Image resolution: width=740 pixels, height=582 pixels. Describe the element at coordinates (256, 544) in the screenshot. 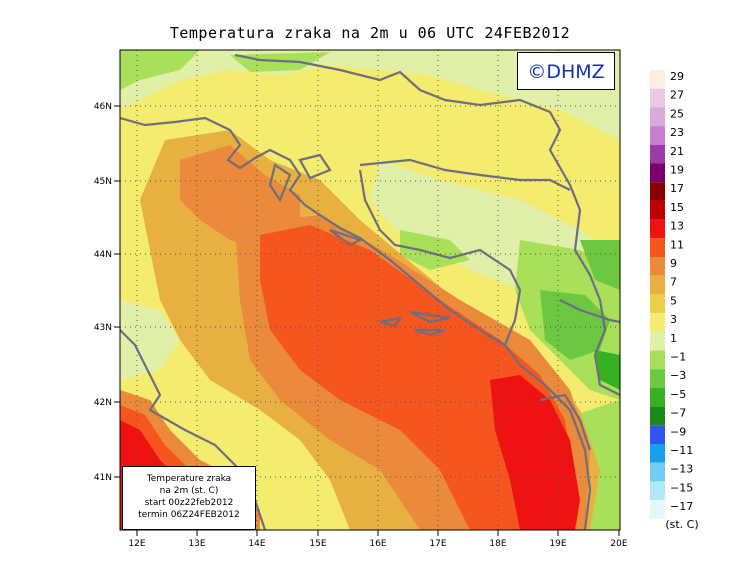

I see `lon-tick-label: 14E` at that location.